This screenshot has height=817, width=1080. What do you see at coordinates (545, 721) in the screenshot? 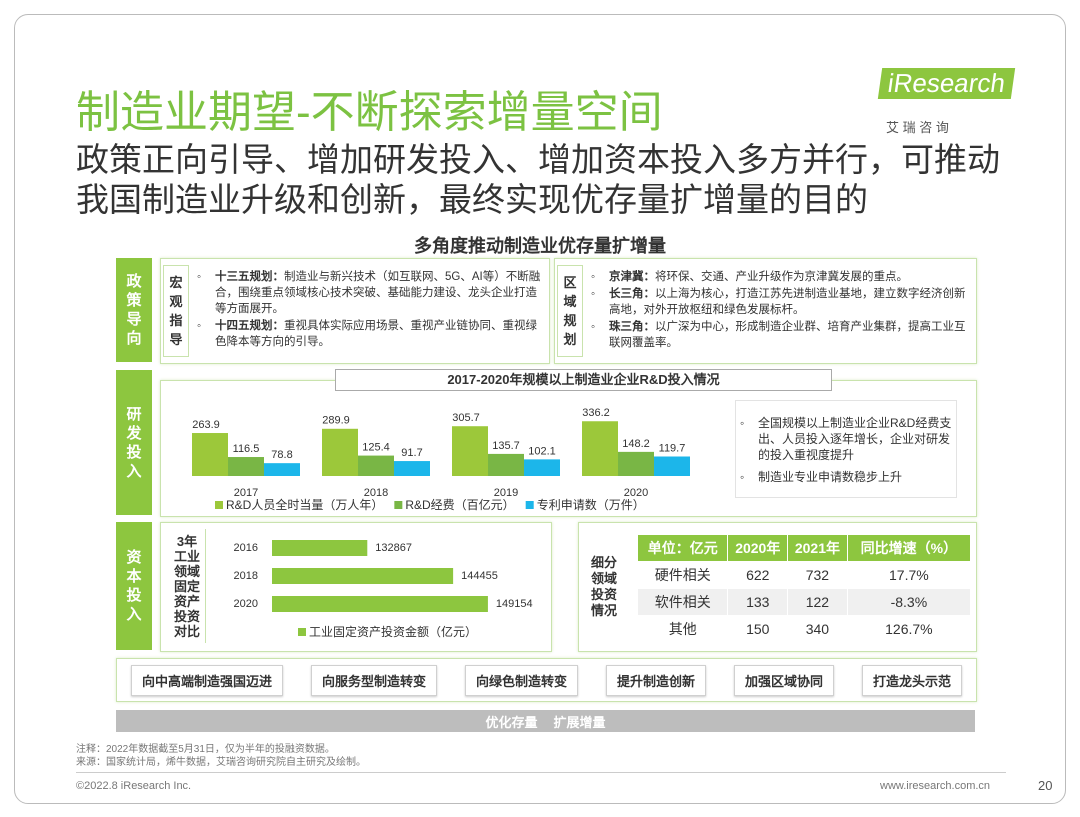
I see `goal-bar: 优化存量 扩展增量` at bounding box center [545, 721].